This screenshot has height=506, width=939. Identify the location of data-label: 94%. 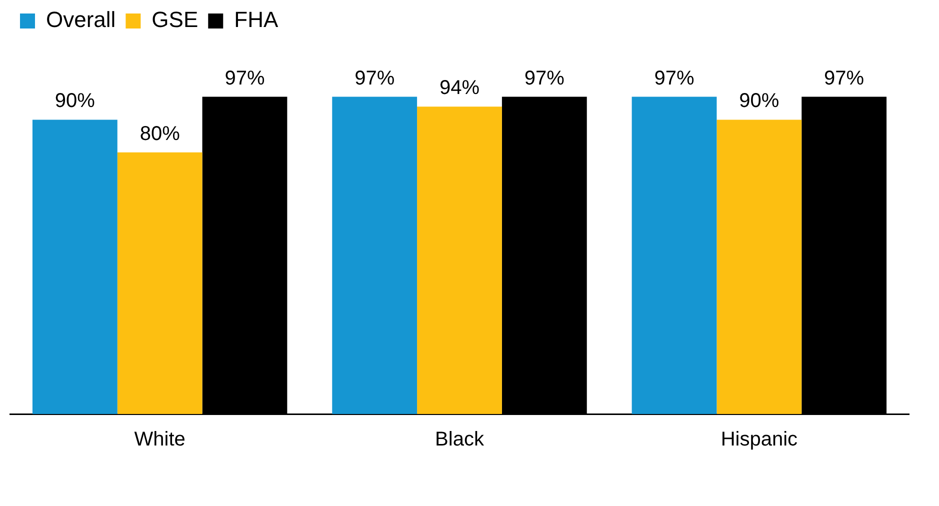
(459, 88).